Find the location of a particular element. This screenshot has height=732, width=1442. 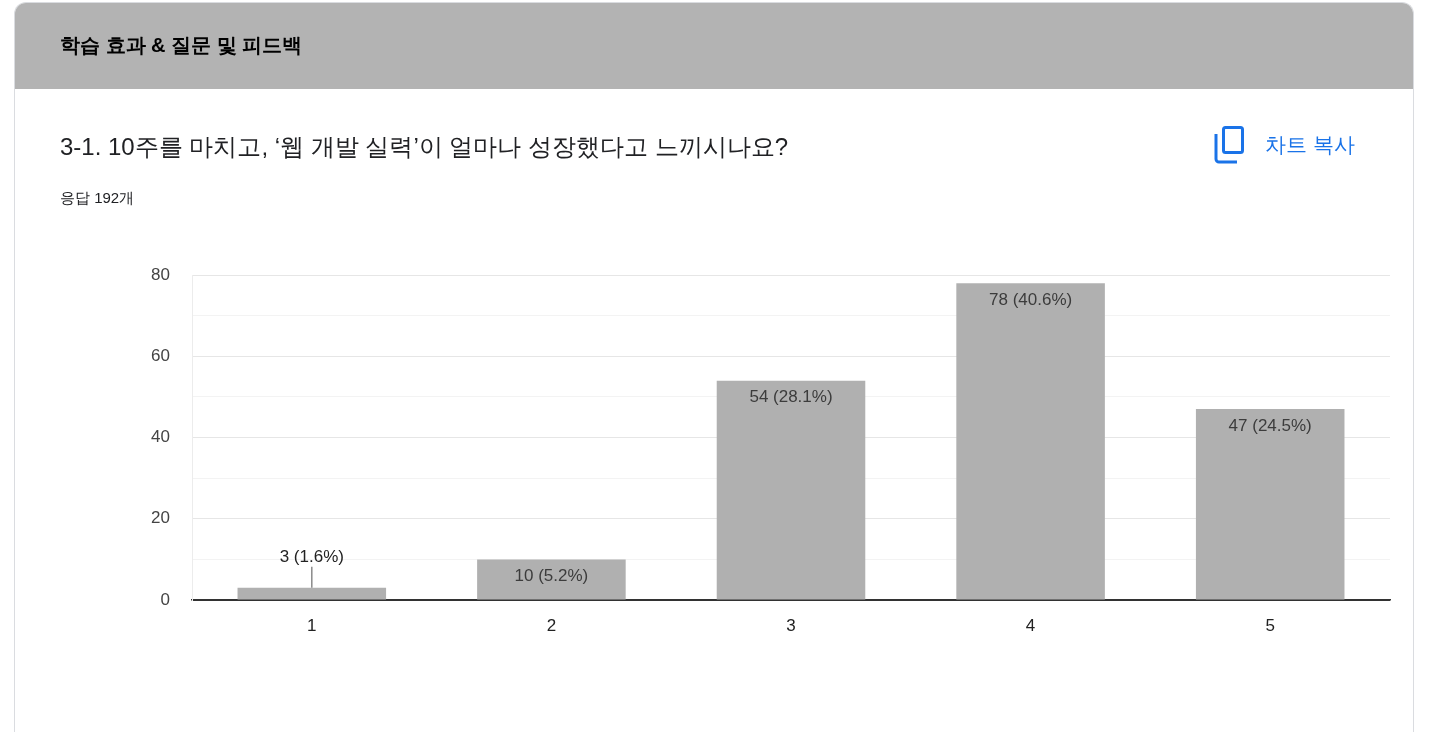

chart-subtitle: 응답 192개 is located at coordinates (97, 198).